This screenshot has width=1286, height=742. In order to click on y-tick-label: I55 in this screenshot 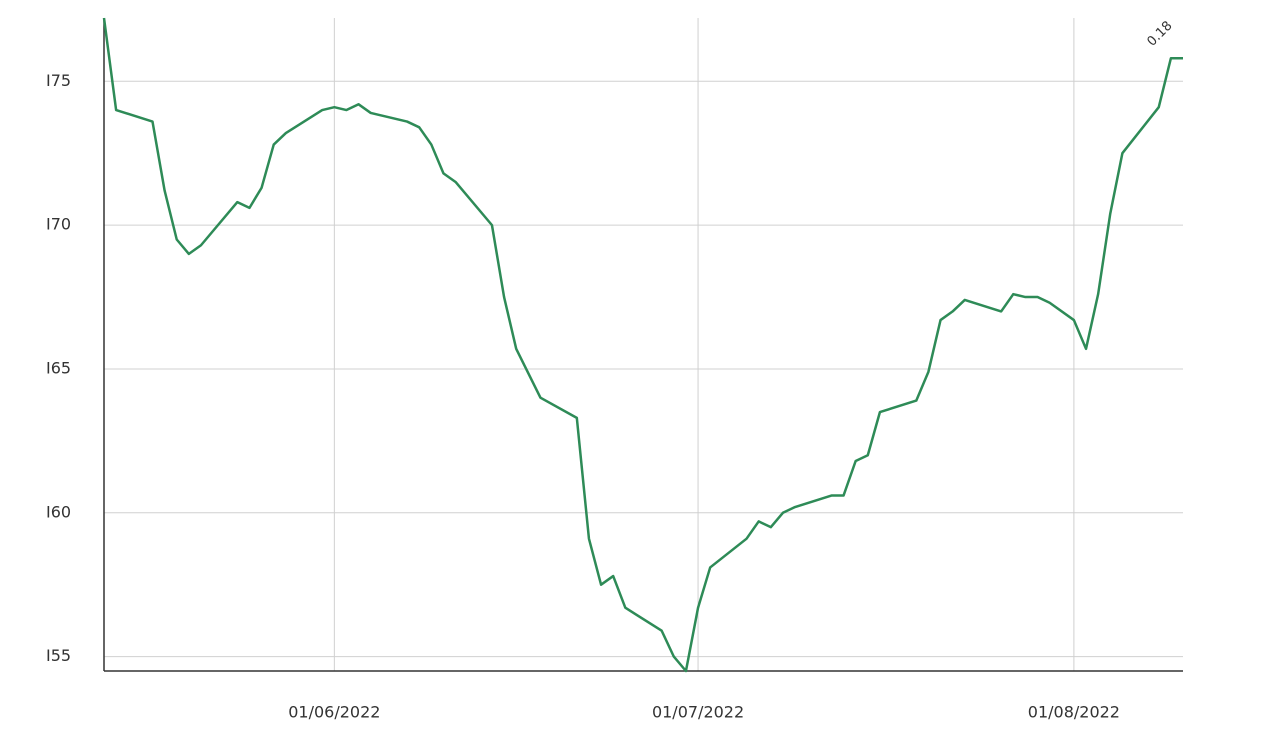, I will do `click(58, 655)`.